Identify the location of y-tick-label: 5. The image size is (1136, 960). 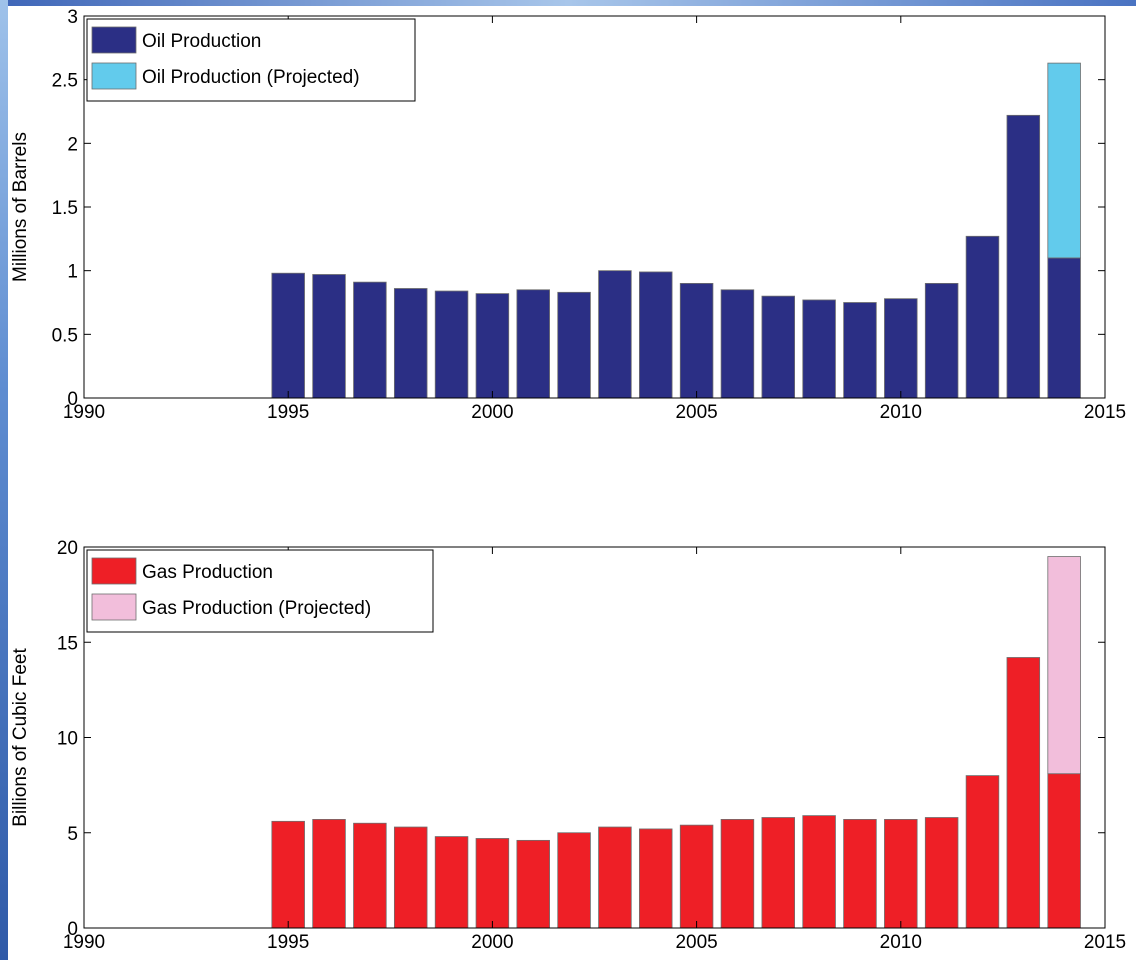
(72, 834).